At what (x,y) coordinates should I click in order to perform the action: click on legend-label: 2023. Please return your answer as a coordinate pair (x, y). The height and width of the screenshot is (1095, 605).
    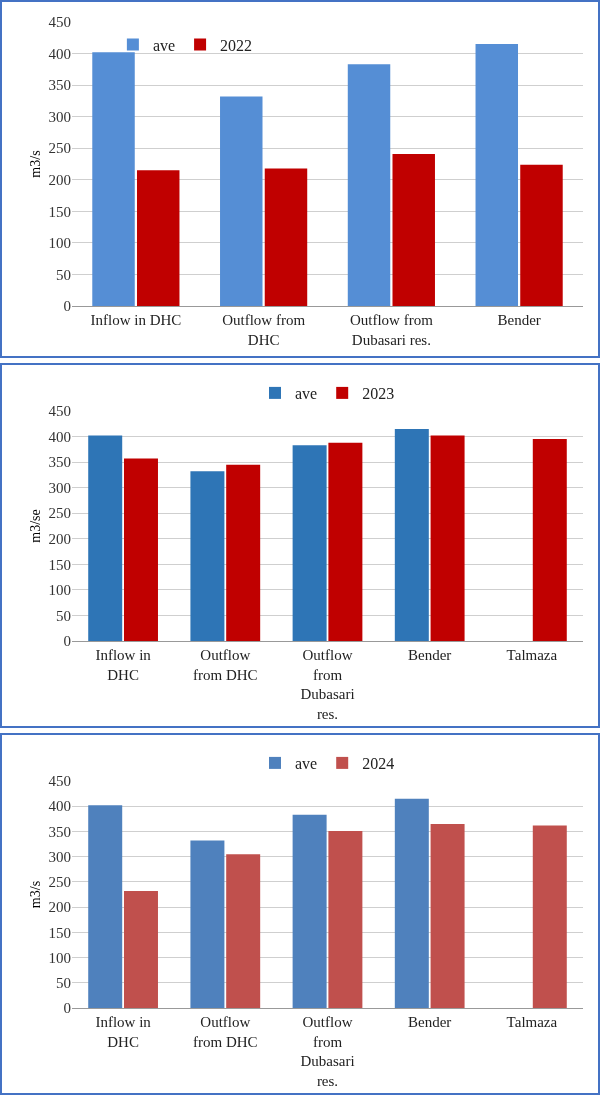
    Looking at the image, I should click on (378, 394).